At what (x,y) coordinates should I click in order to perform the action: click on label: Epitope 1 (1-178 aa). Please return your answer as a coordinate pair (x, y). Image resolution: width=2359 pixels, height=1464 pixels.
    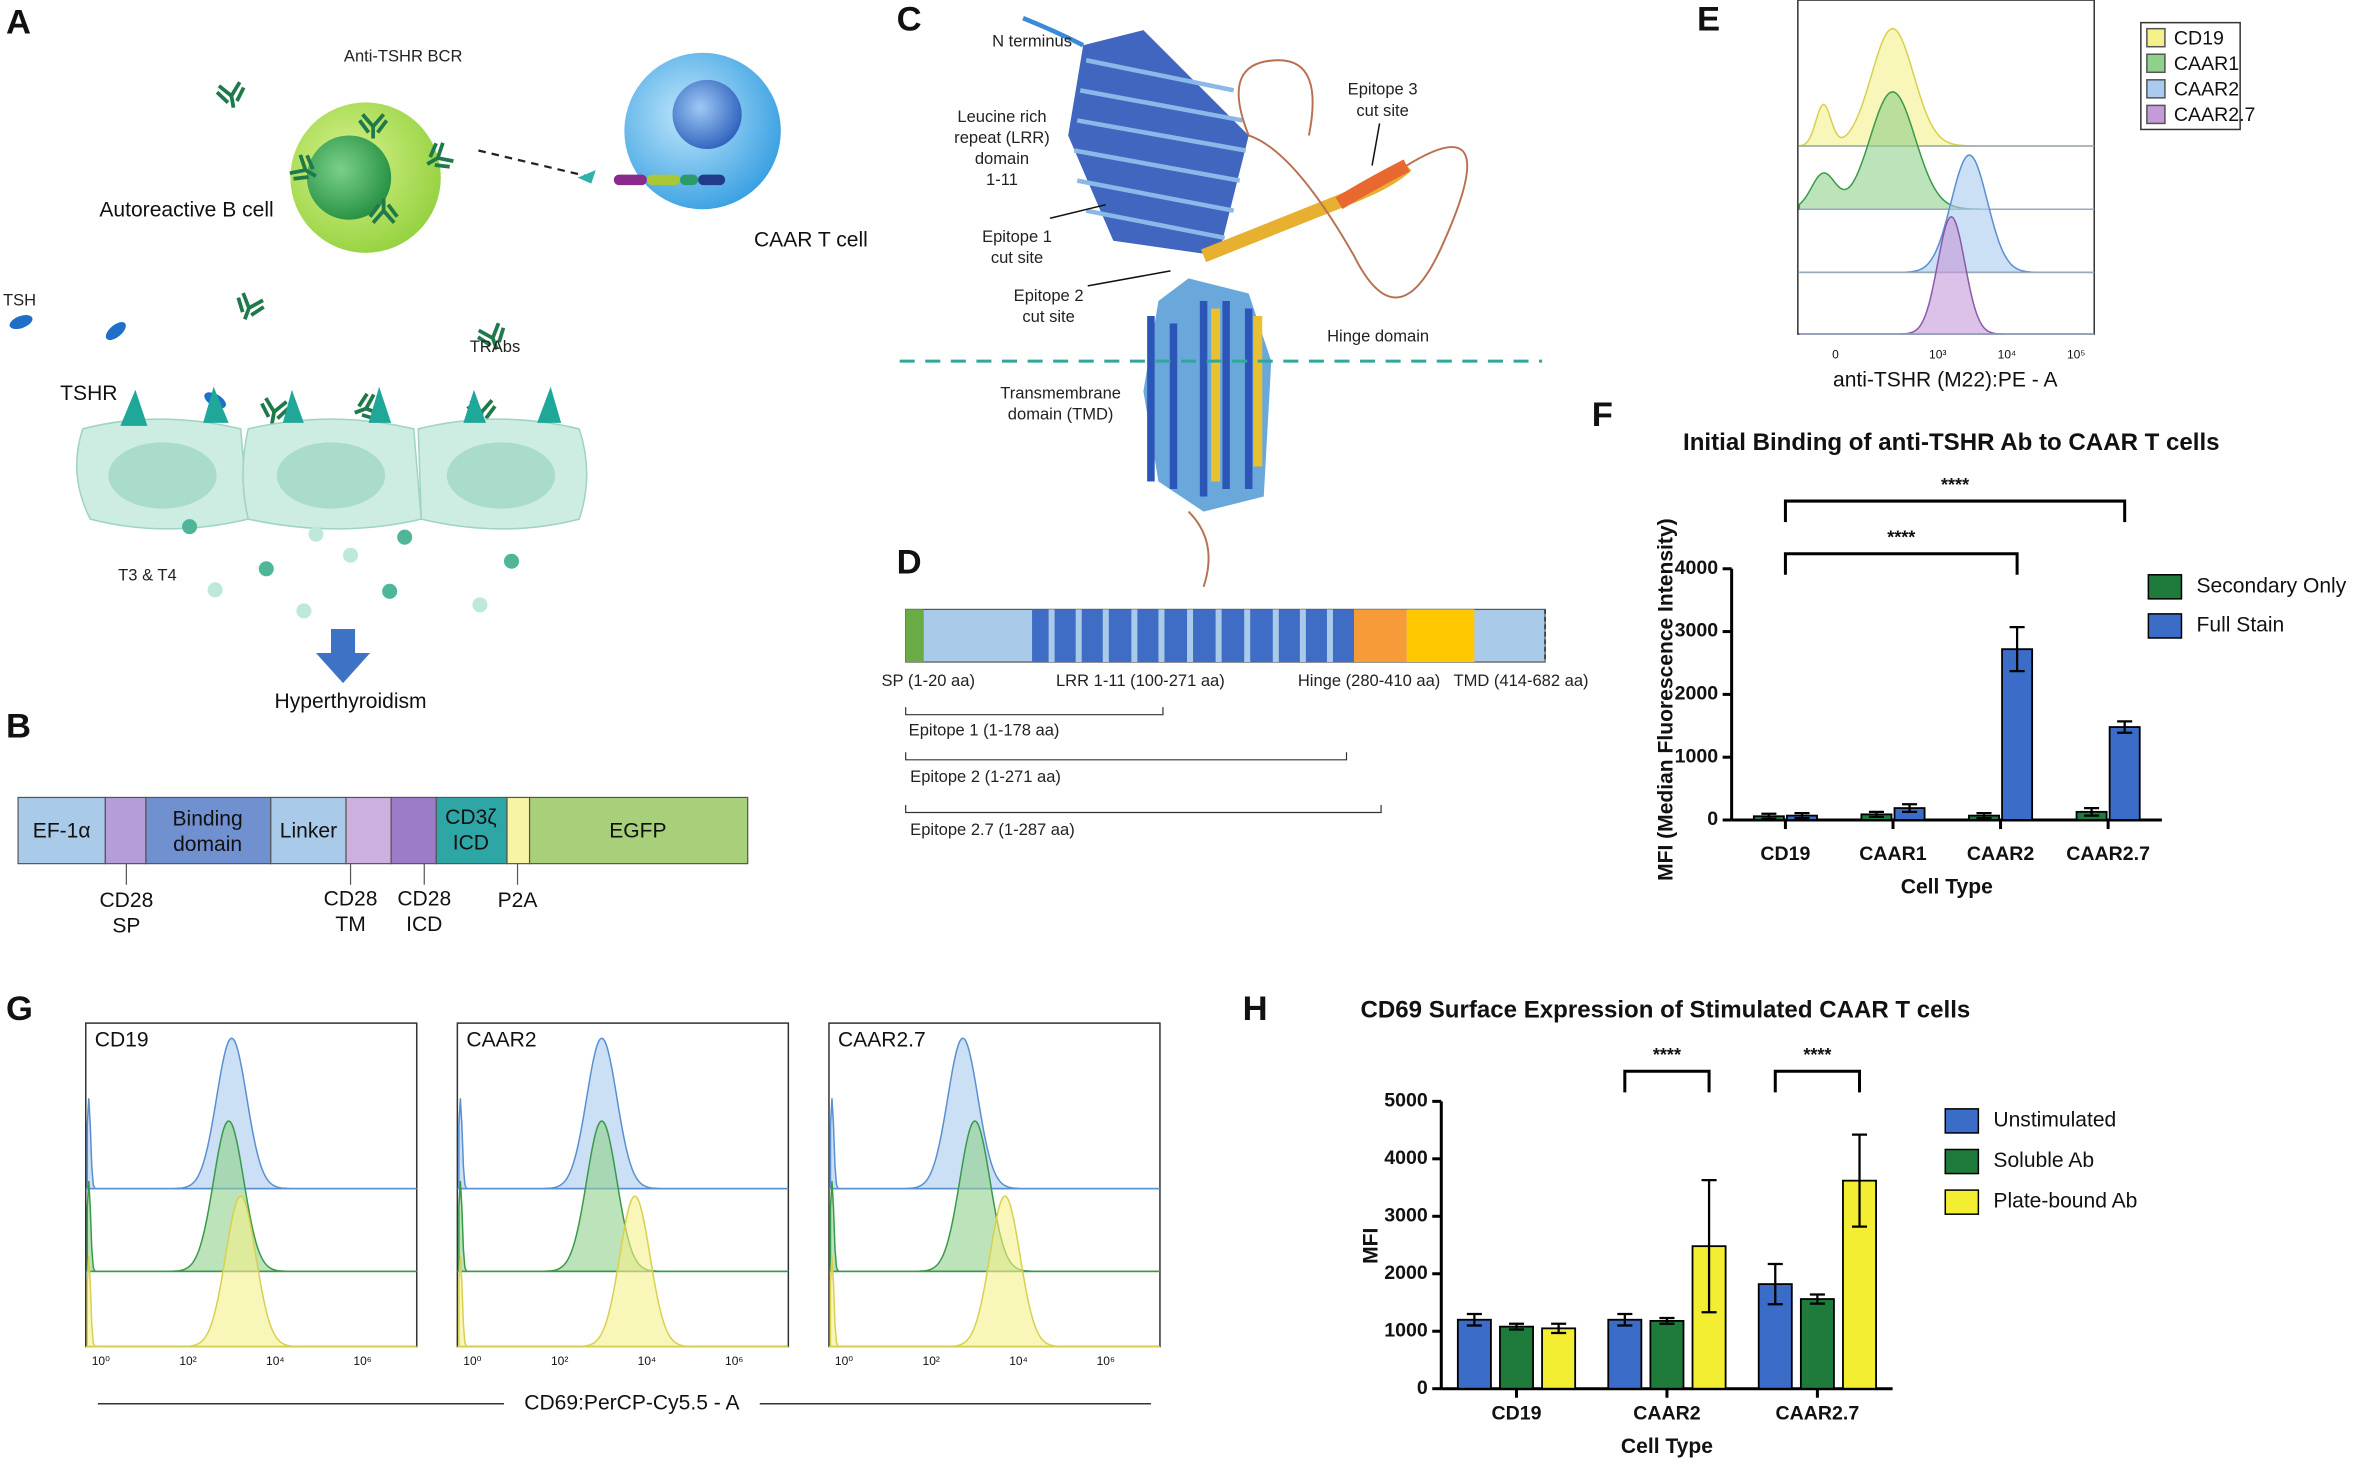
    Looking at the image, I should click on (984, 730).